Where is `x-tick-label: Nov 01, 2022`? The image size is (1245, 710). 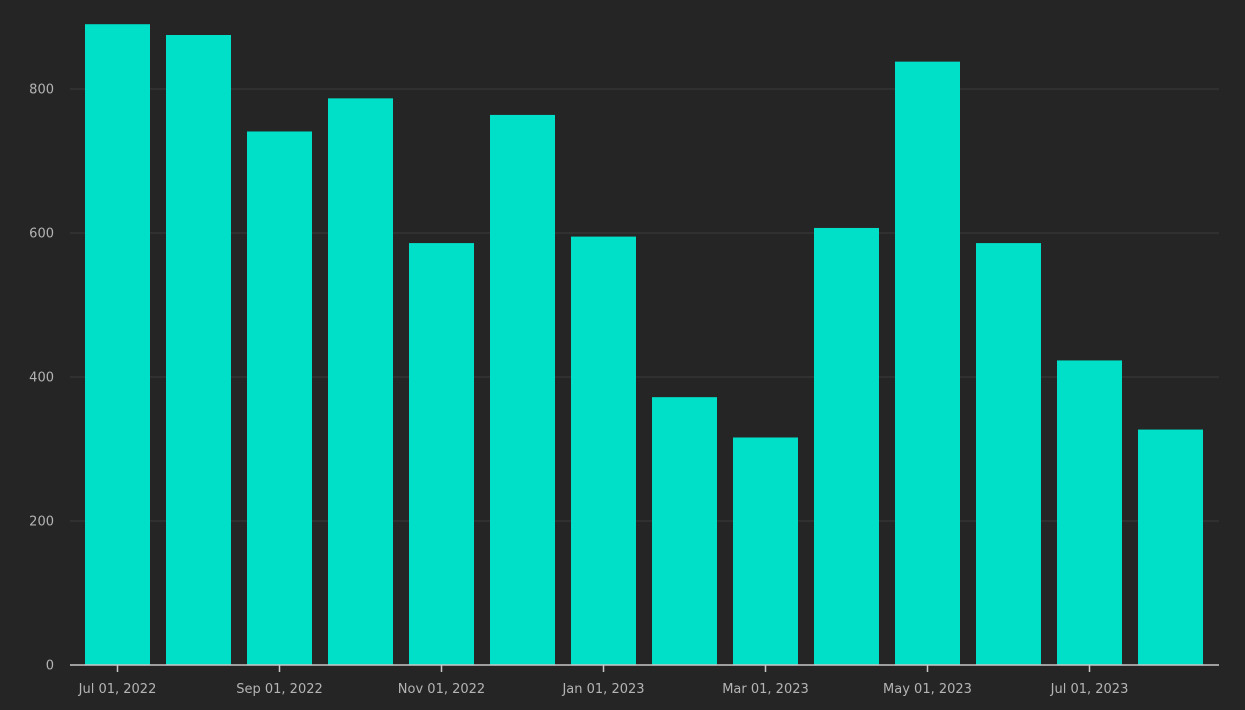 x-tick-label: Nov 01, 2022 is located at coordinates (441, 689).